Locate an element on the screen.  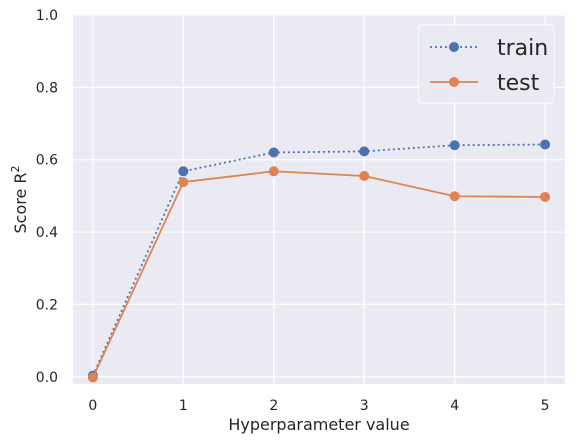
y-tick-label: 0.4 is located at coordinates (47, 233).